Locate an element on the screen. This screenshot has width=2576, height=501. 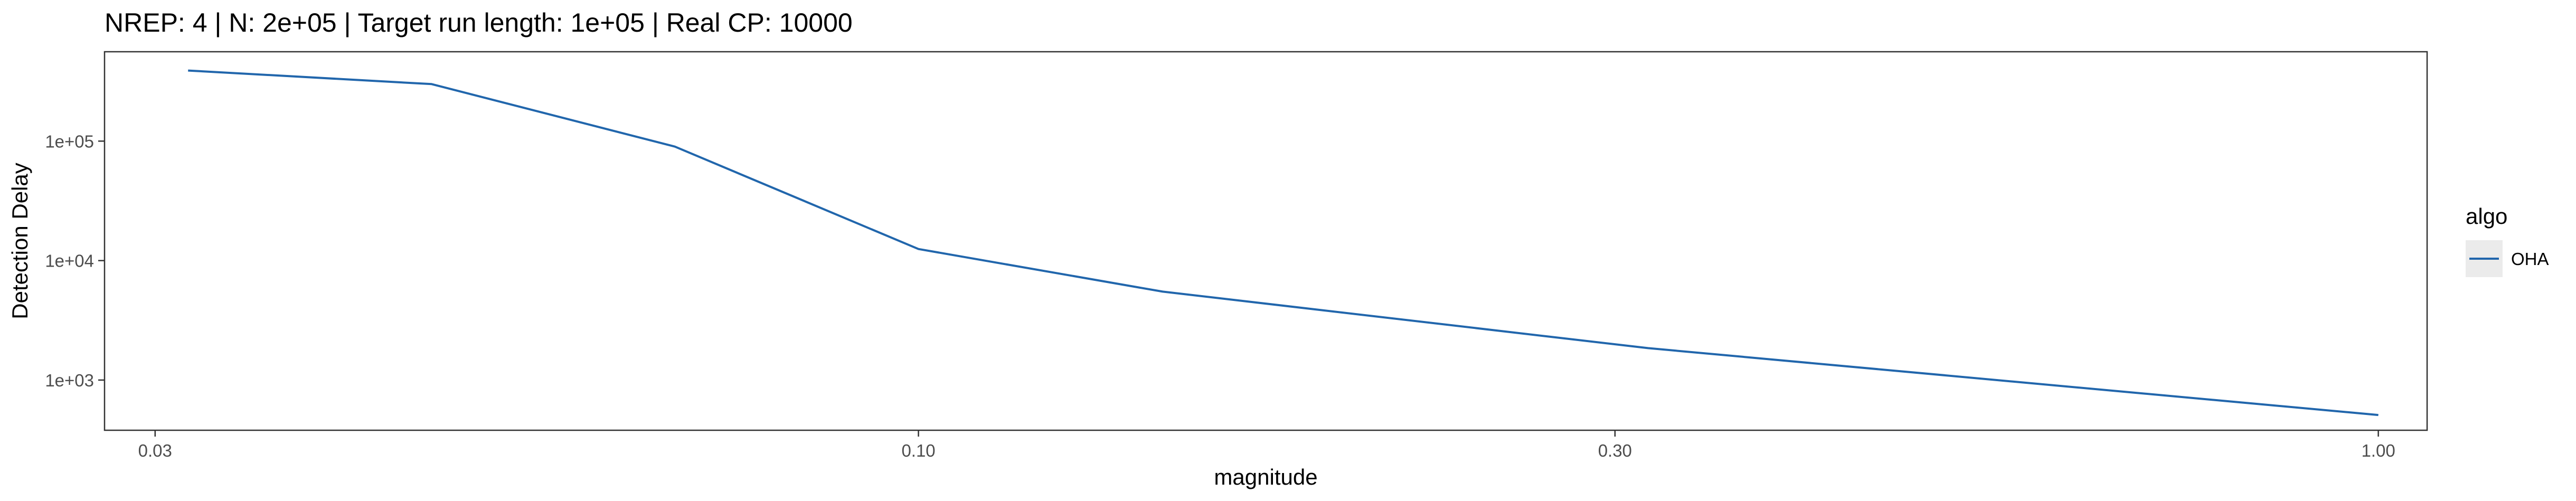
legend-title: algo is located at coordinates (2486, 216).